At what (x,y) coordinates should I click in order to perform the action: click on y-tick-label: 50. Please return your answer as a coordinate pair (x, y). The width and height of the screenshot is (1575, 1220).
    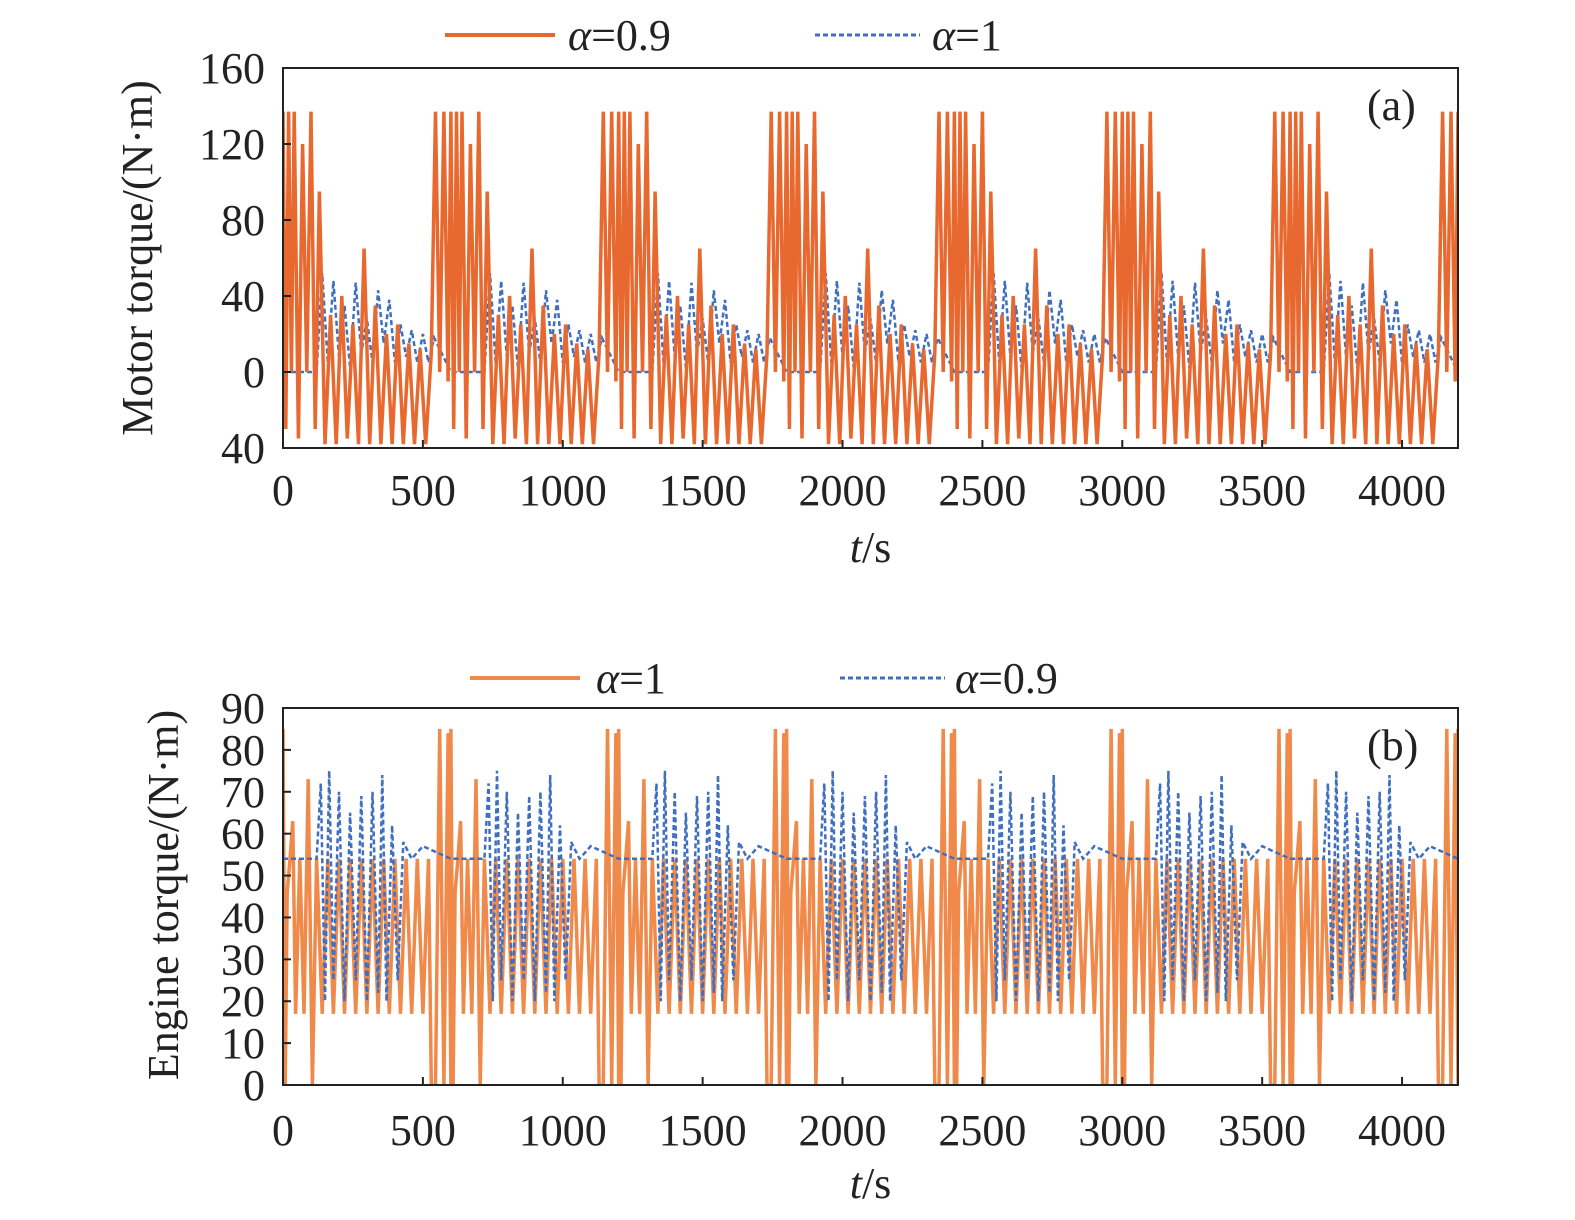
    Looking at the image, I should click on (243, 876).